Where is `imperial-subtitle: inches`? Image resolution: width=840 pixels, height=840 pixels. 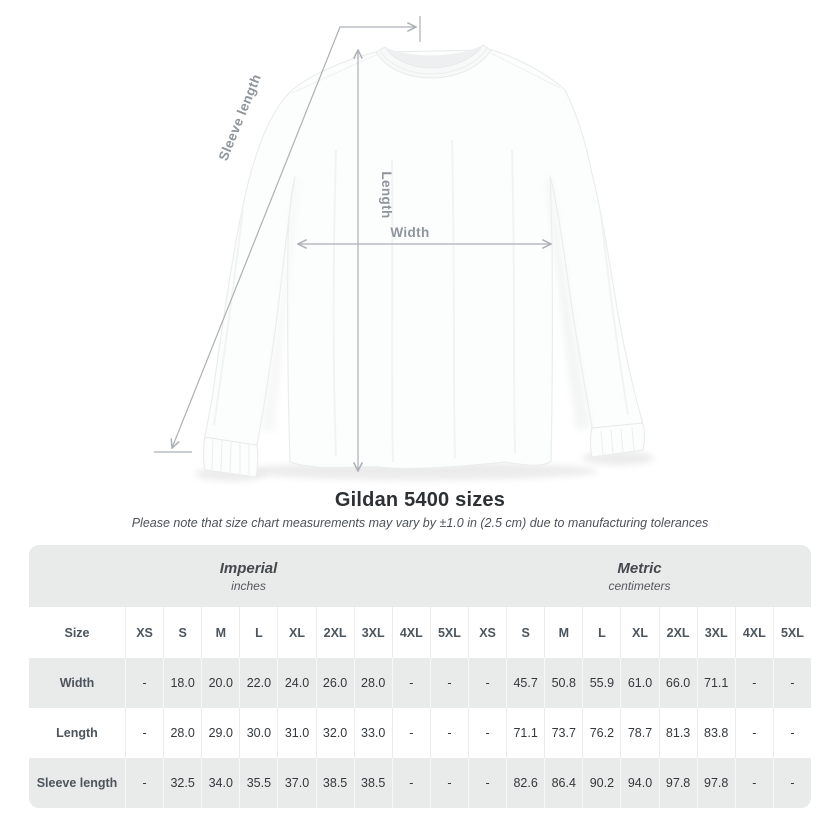 imperial-subtitle: inches is located at coordinates (248, 585).